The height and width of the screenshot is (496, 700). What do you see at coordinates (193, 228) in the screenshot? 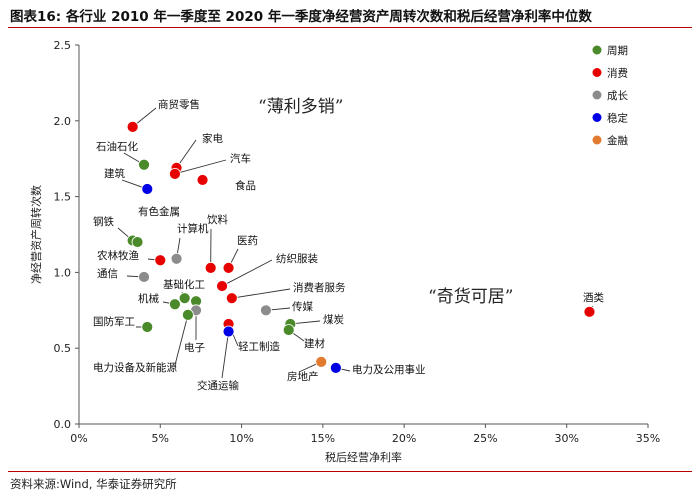
I see `point-label: 计算机` at bounding box center [193, 228].